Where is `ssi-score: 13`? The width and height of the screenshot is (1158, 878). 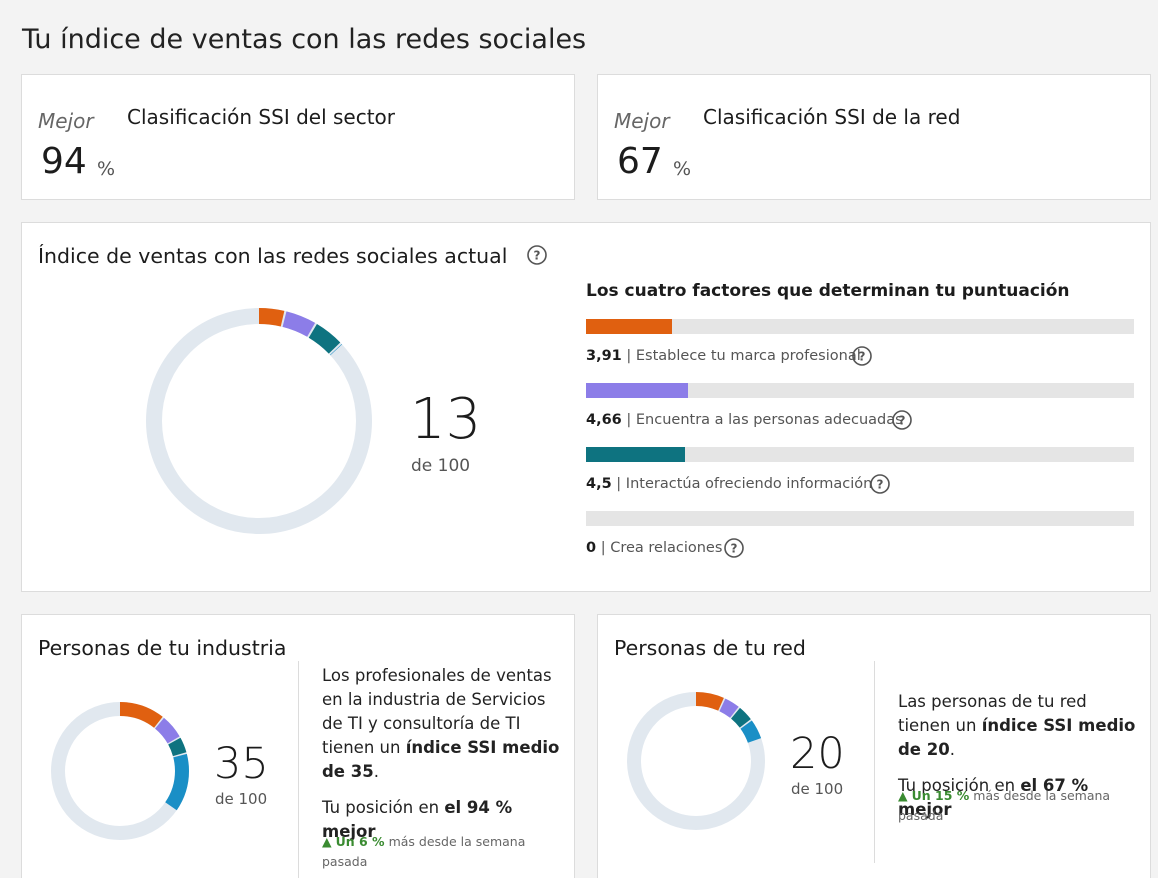
ssi-score: 13 is located at coordinates (446, 419).